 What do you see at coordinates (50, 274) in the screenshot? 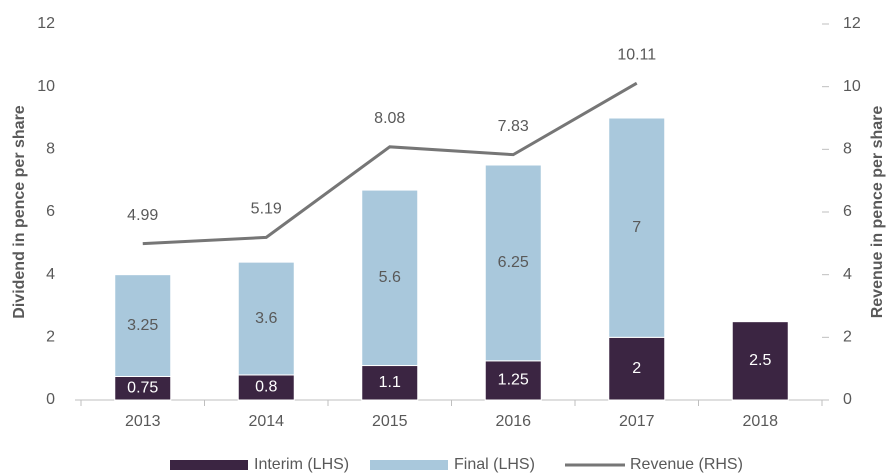
I see `y-tick-label: 4` at bounding box center [50, 274].